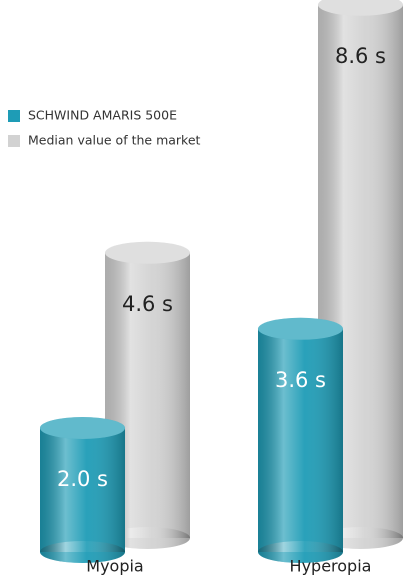 The image size is (403, 579). I want to click on value-label: 4.6 s, so click(147, 304).